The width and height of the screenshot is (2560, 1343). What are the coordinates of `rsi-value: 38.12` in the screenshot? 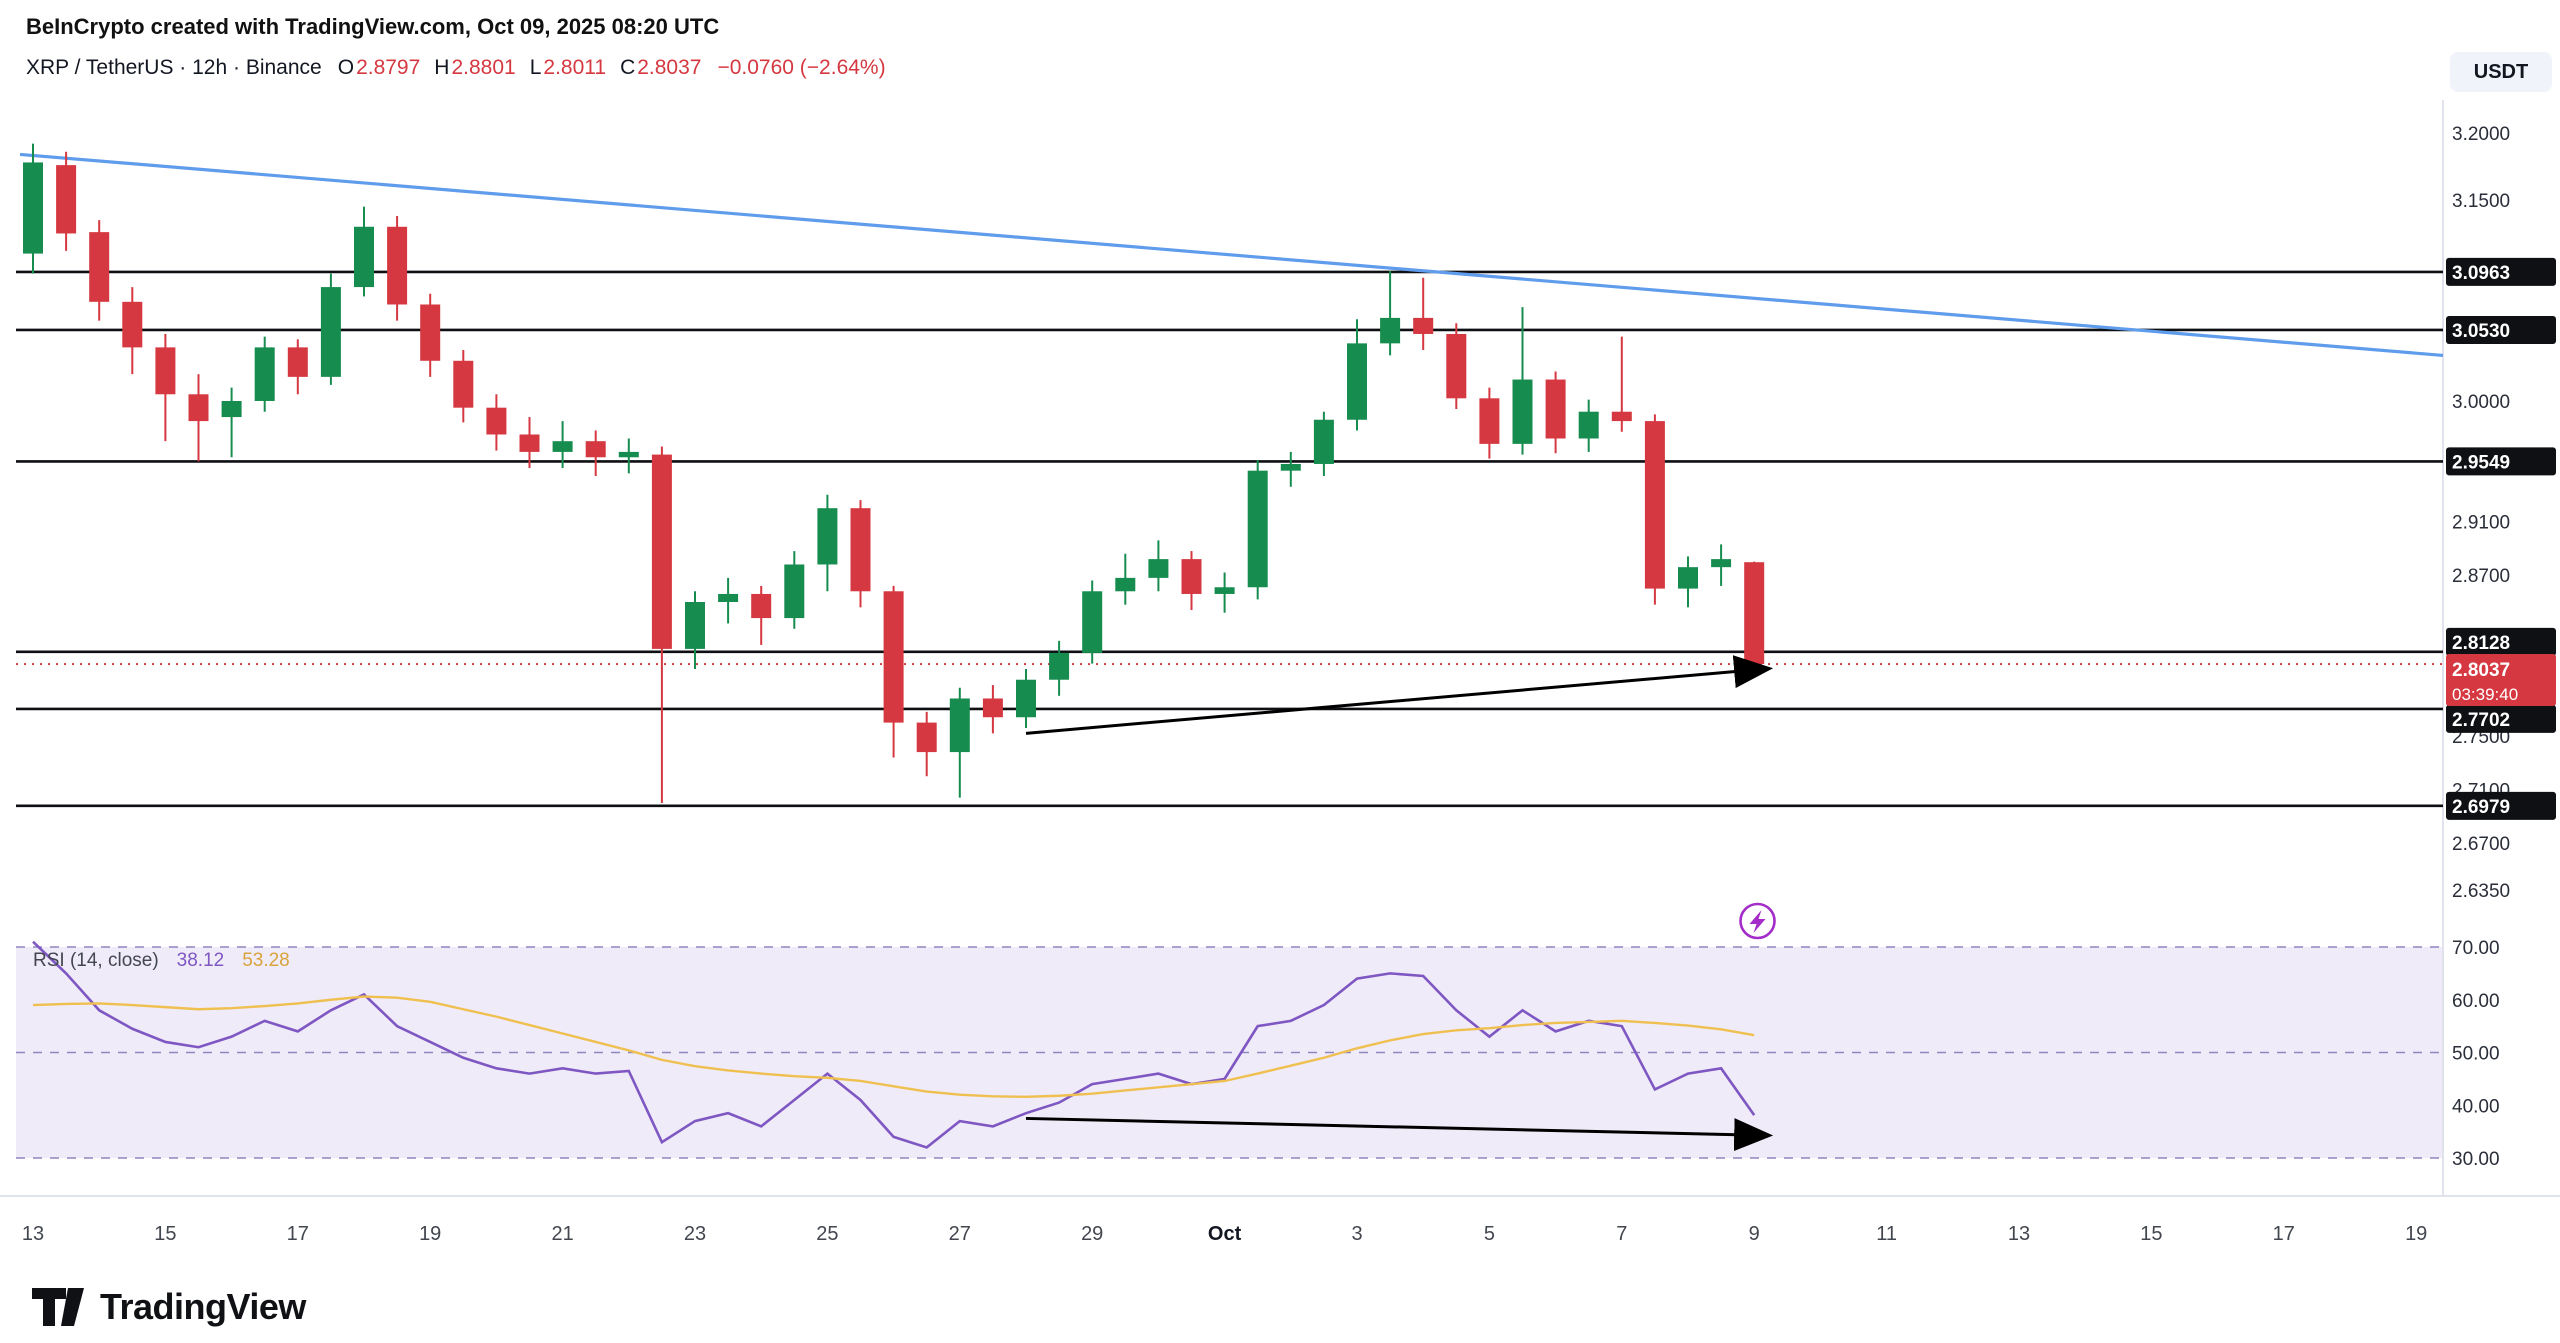 It's located at (200, 960).